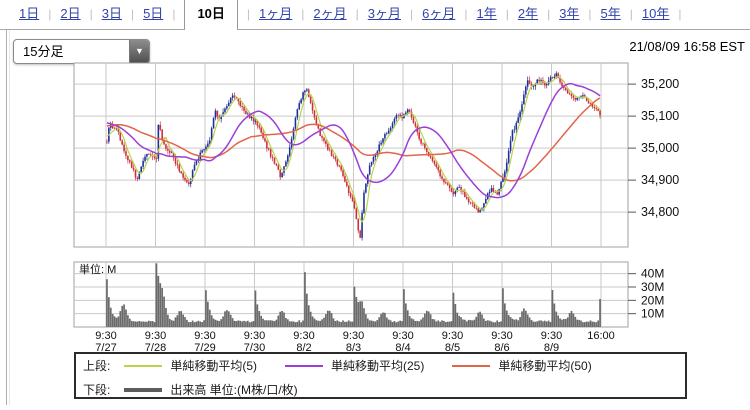 This screenshot has height=410, width=750. I want to click on tab-5年: 5年, so click(610, 13).